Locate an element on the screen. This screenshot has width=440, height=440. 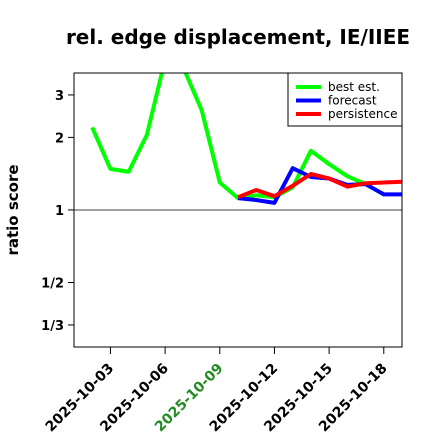
y-tick-label: 1 is located at coordinates (59, 211).